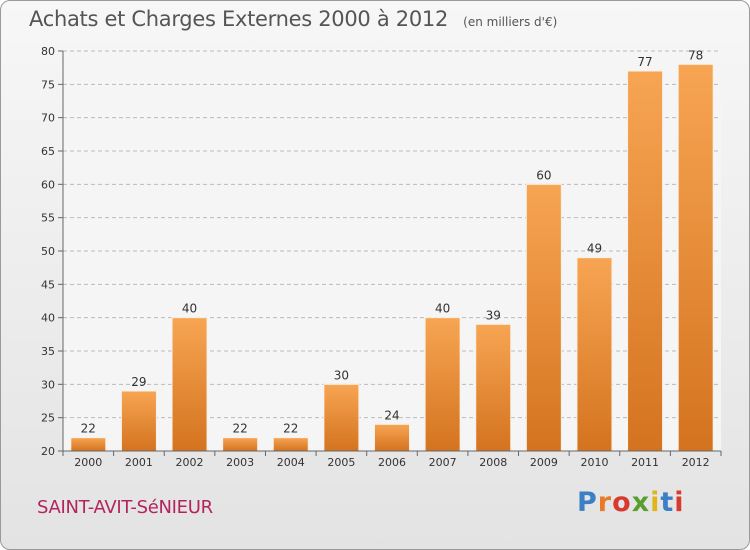  Describe the element at coordinates (341, 417) in the screenshot. I see `bar-2005` at that location.